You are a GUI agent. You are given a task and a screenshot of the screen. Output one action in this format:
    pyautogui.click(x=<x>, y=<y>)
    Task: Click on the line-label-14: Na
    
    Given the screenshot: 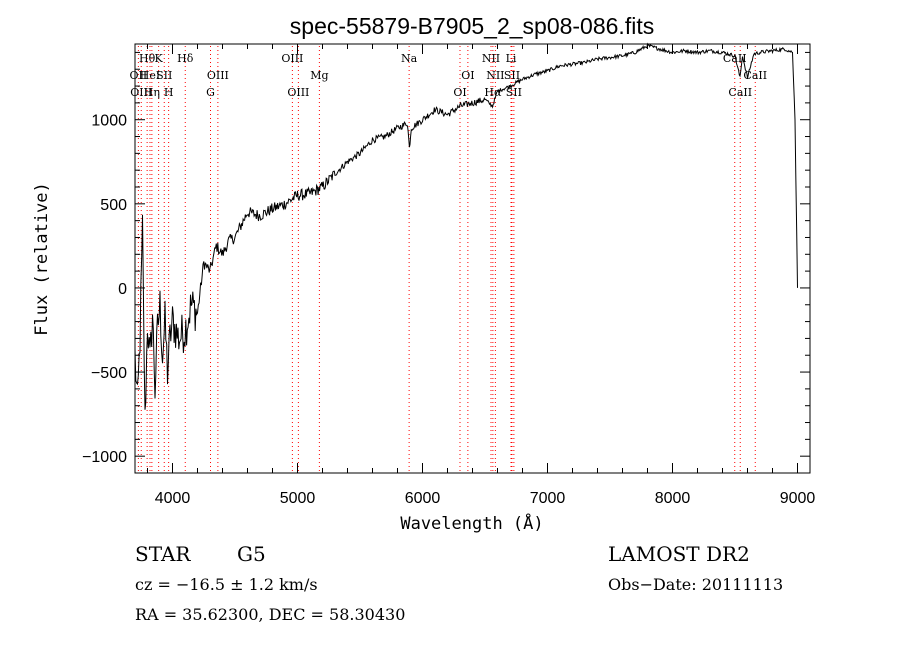 What is the action you would take?
    pyautogui.click(x=409, y=58)
    